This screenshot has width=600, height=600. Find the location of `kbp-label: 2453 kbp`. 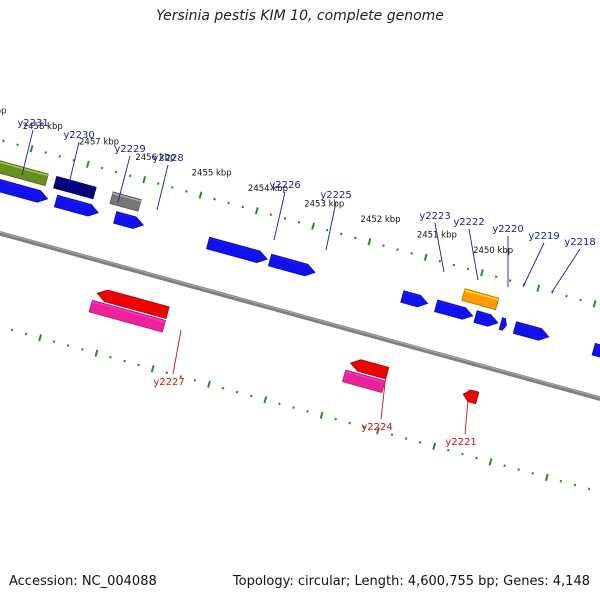

kbp-label: 2453 kbp is located at coordinates (324, 205).